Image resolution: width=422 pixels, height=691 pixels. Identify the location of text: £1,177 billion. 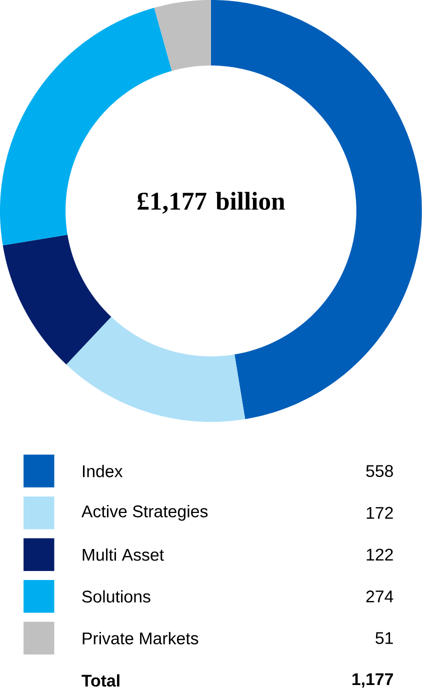
(211, 203).